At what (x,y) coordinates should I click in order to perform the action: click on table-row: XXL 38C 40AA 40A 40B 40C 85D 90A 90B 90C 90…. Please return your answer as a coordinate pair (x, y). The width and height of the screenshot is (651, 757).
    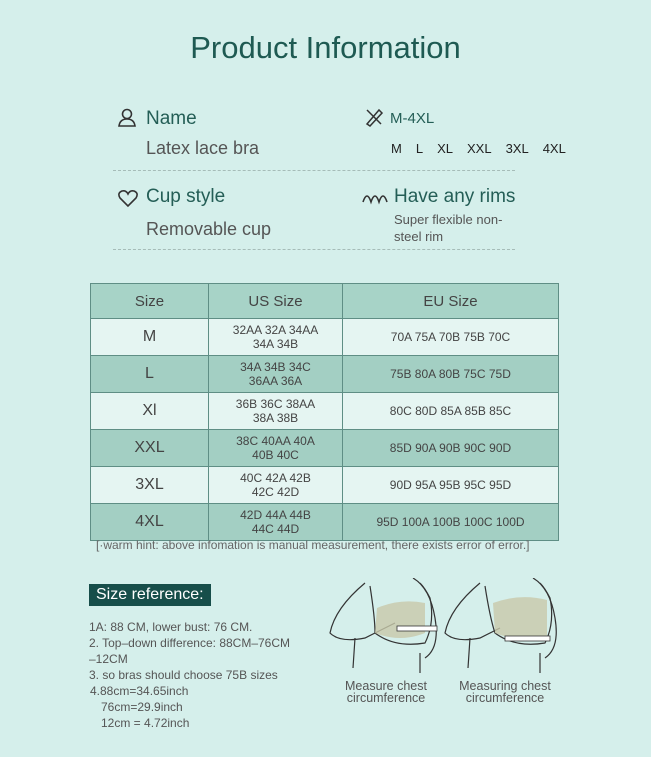
    Looking at the image, I should click on (324, 448).